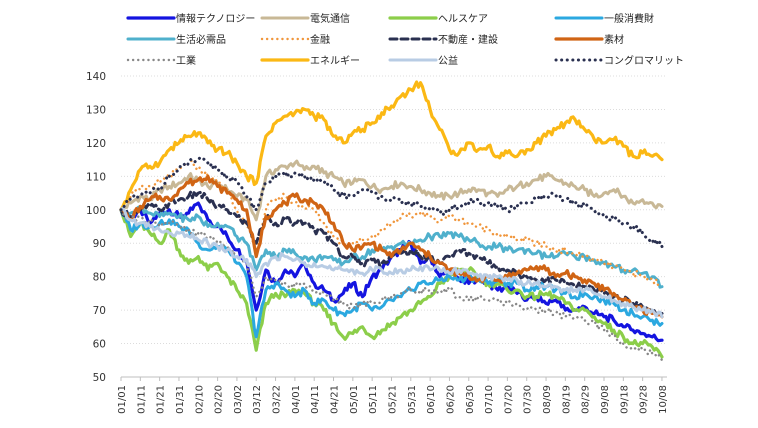 This screenshot has width=758, height=428. What do you see at coordinates (199, 399) in the screenshot?
I see `x-tick-label: 02/10` at bounding box center [199, 399].